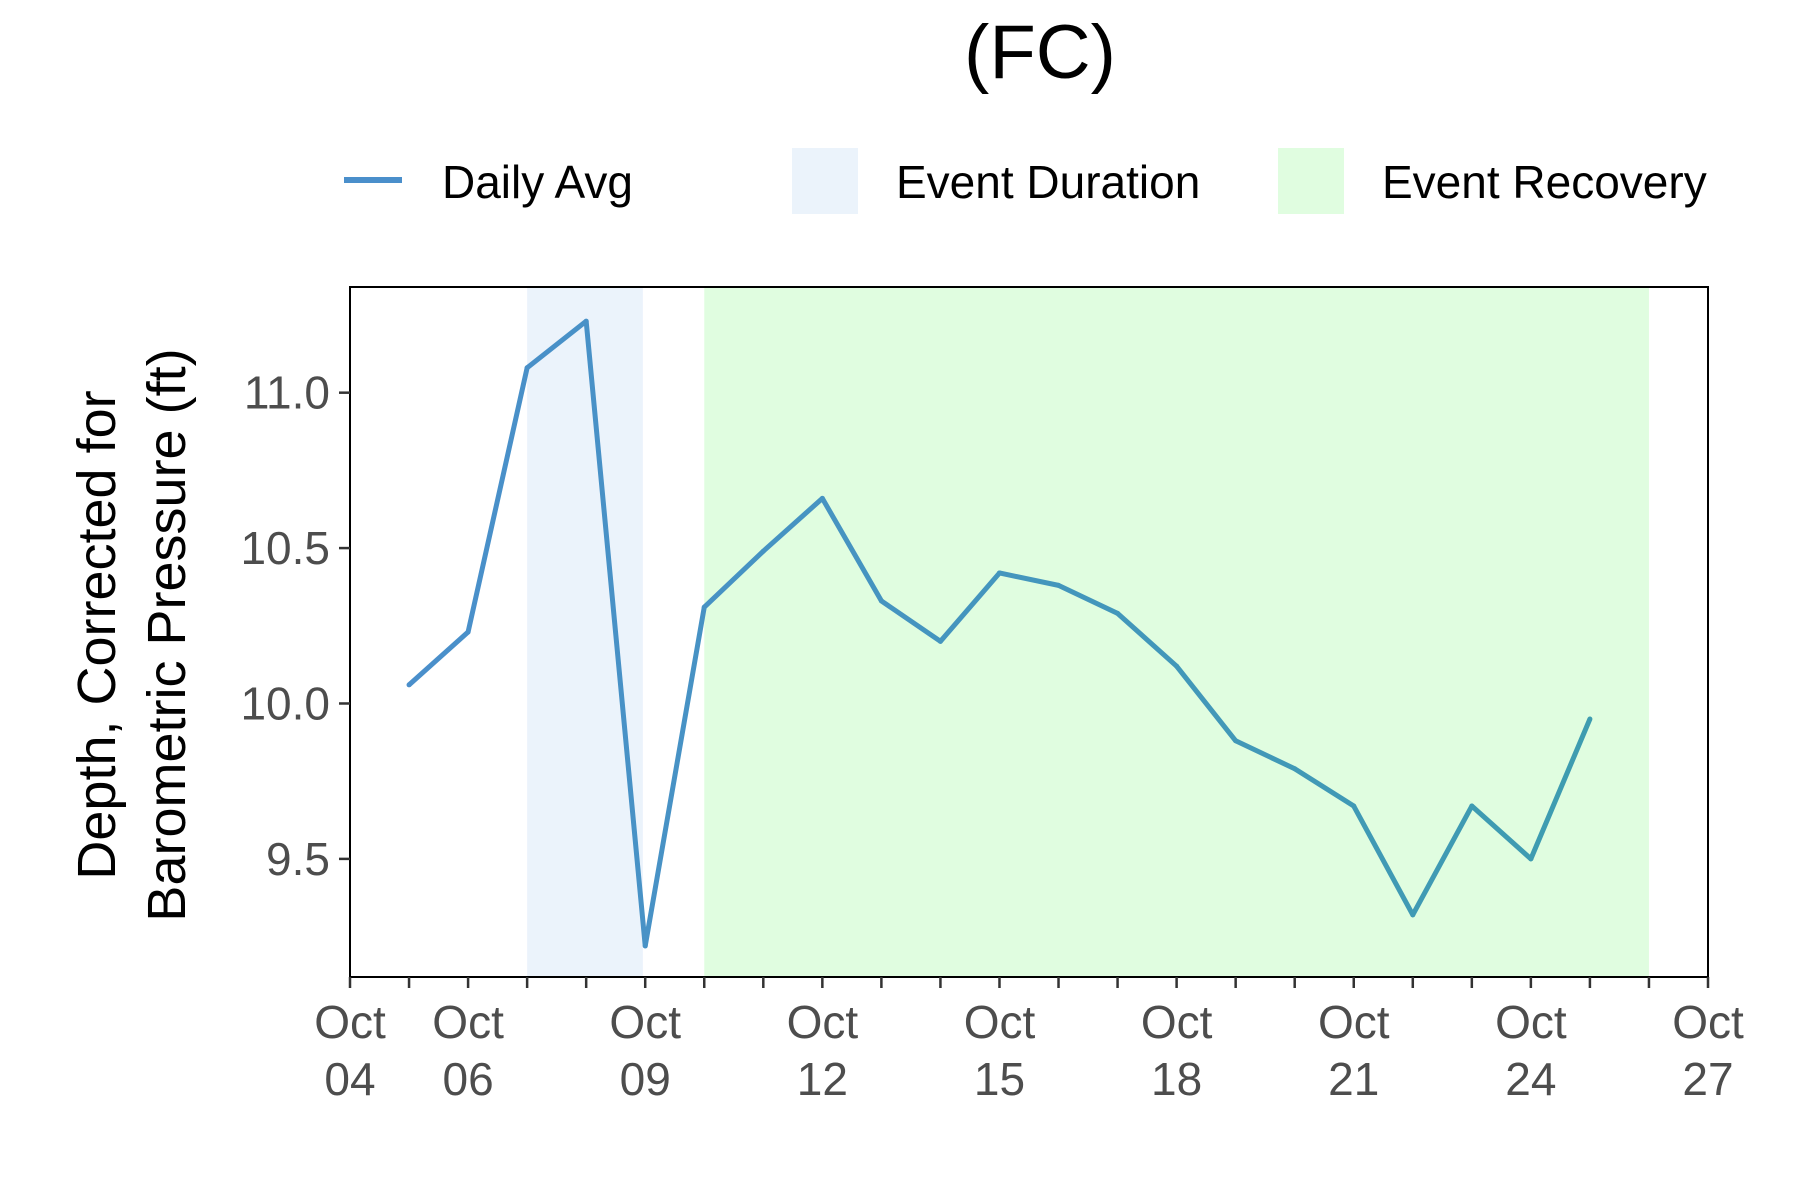 Image resolution: width=1800 pixels, height=1200 pixels. Describe the element at coordinates (1531, 1050) in the screenshot. I see `x-tick-label: Oct 24` at that location.